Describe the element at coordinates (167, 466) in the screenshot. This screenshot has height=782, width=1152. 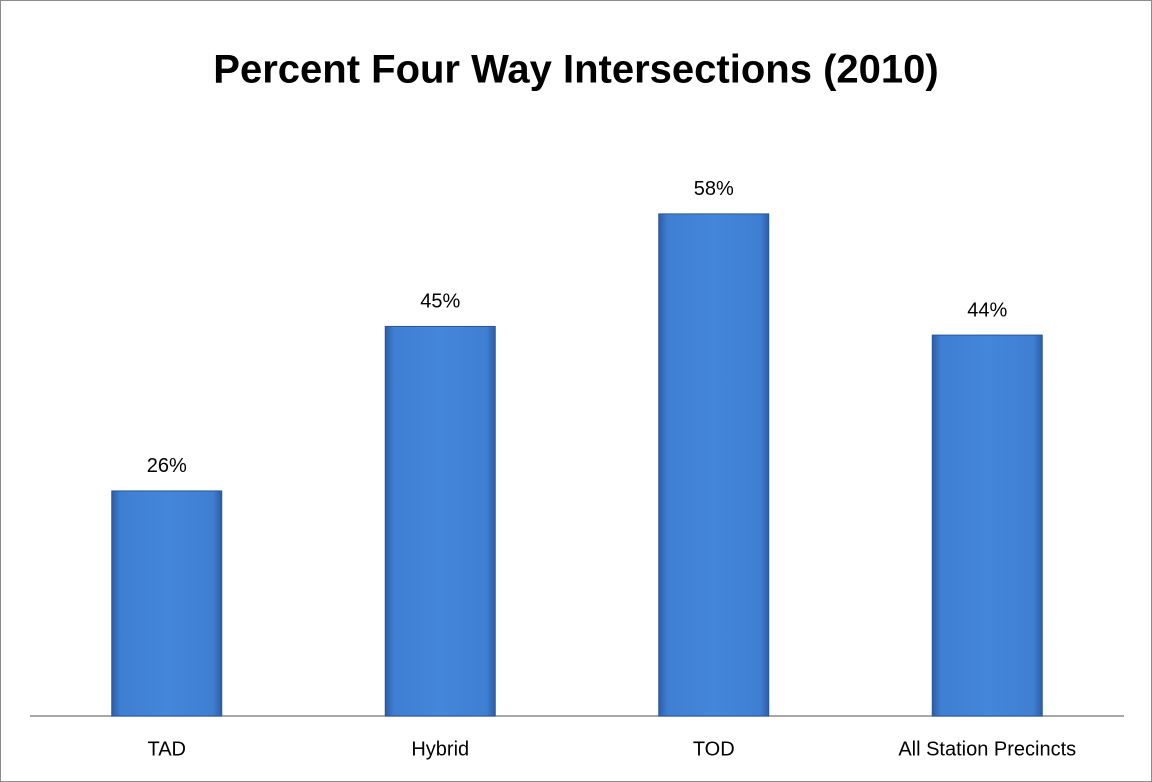
I see `data-label: 26%` at that location.